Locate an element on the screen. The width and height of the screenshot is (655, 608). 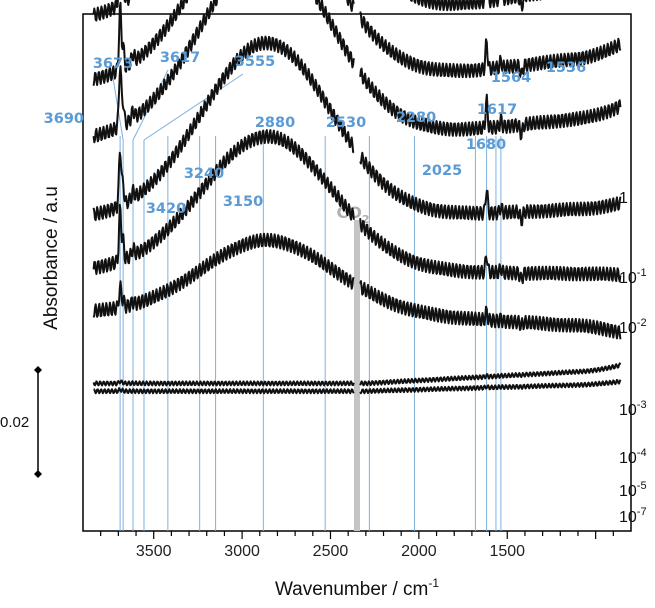
series-label: 10-7 is located at coordinates (633, 516).